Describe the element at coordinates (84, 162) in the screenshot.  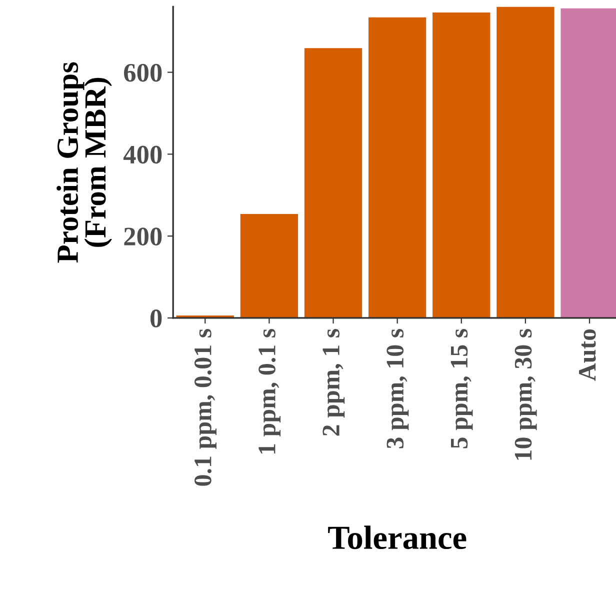
I see `y-axis-title: Protein Groups (From MBR)` at that location.